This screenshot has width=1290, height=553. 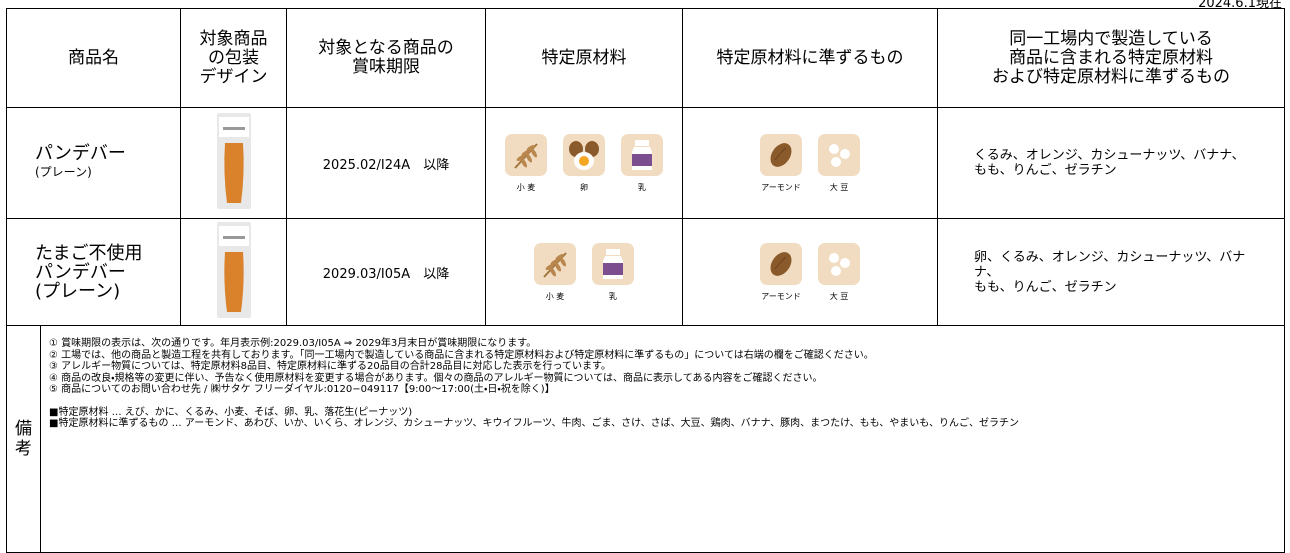 I want to click on allergen-label: 卵, so click(x=584, y=187).